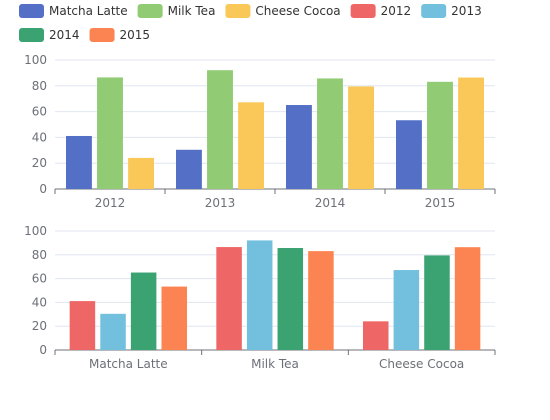 The height and width of the screenshot is (420, 550). Describe the element at coordinates (321, 300) in the screenshot. I see `bar-2015-milk-tea` at that location.